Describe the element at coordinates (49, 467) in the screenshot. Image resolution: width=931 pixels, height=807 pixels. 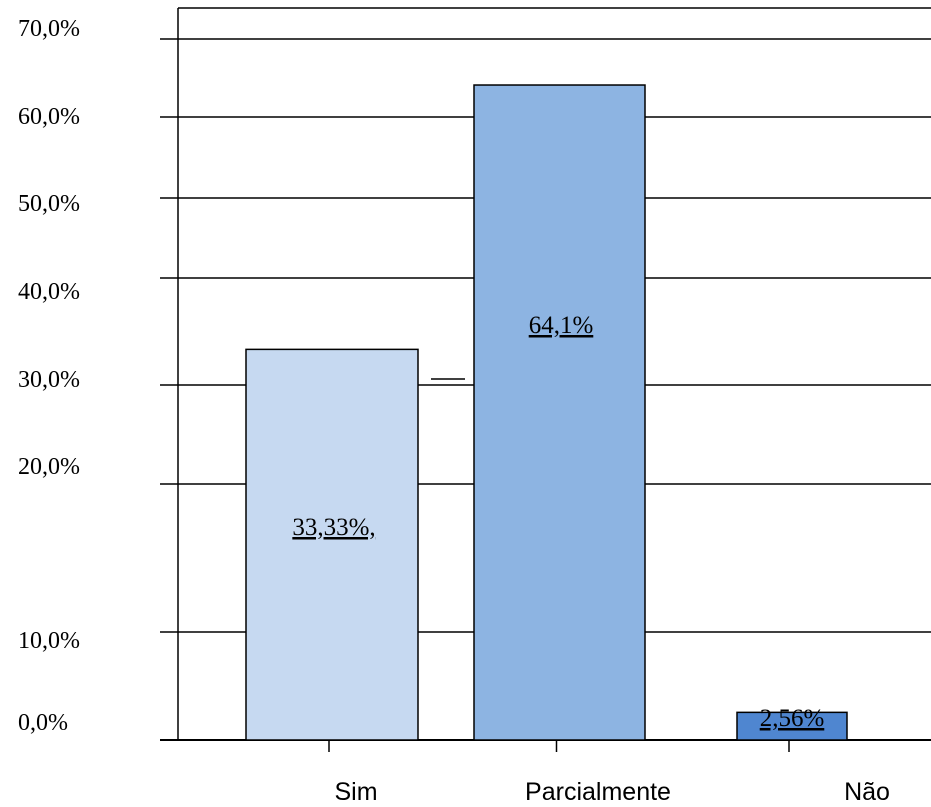
I see `y-tick-label: 20,0%` at that location.